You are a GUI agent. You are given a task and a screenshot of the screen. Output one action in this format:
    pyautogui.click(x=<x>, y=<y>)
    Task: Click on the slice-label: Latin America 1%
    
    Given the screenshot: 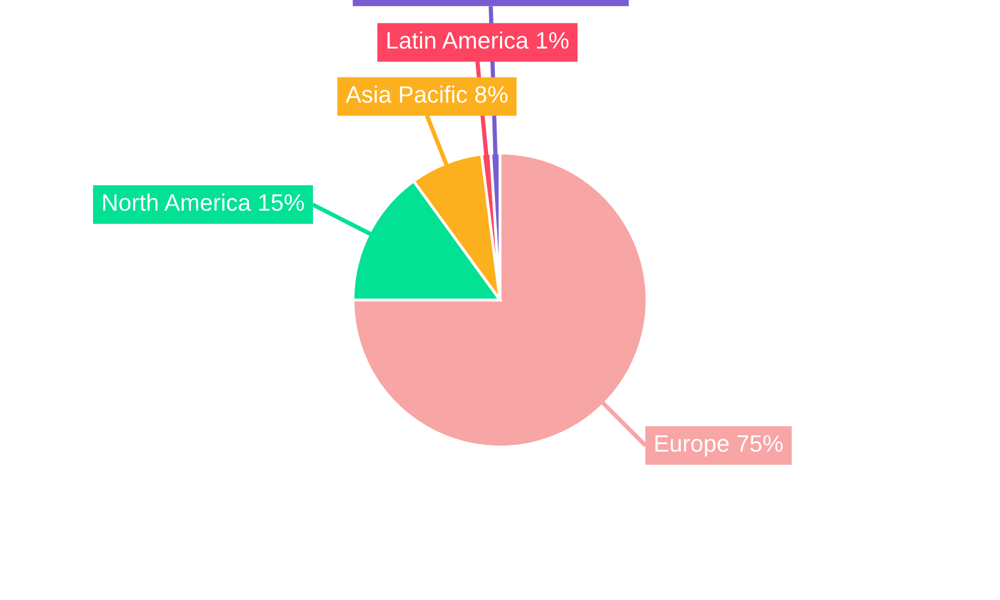 What is the action you would take?
    pyautogui.click(x=478, y=40)
    